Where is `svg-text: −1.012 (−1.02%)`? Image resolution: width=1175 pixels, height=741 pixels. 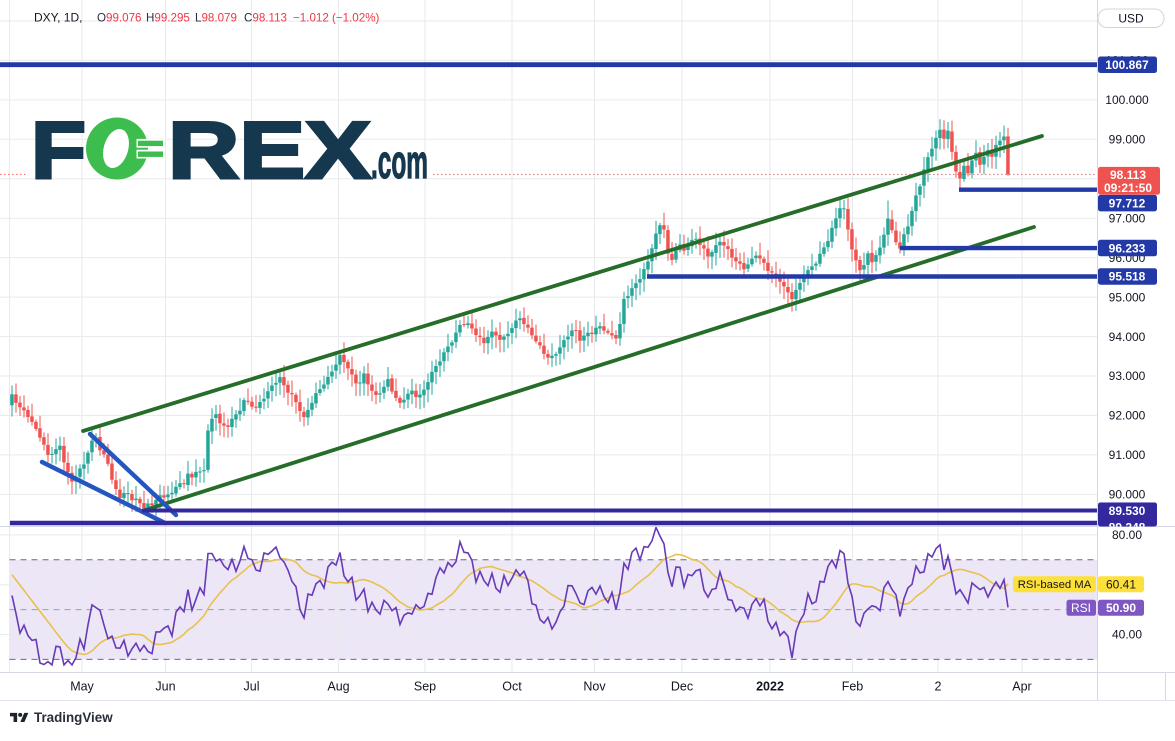
svg-text: −1.012 (−1.02%) is located at coordinates (336, 17).